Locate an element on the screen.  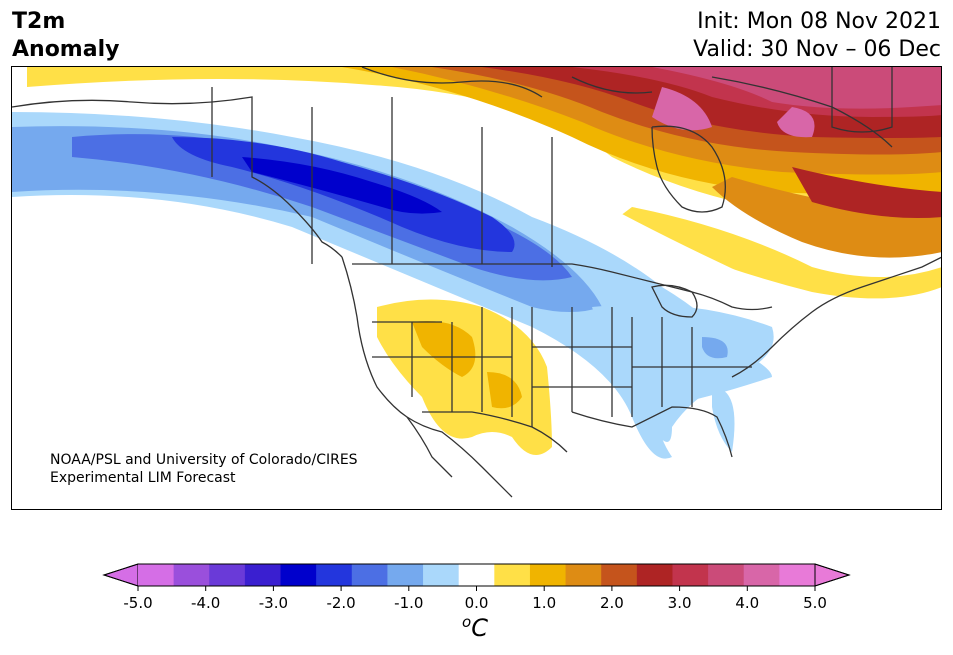
warm-east-canada-orange is located at coordinates (826, 217).